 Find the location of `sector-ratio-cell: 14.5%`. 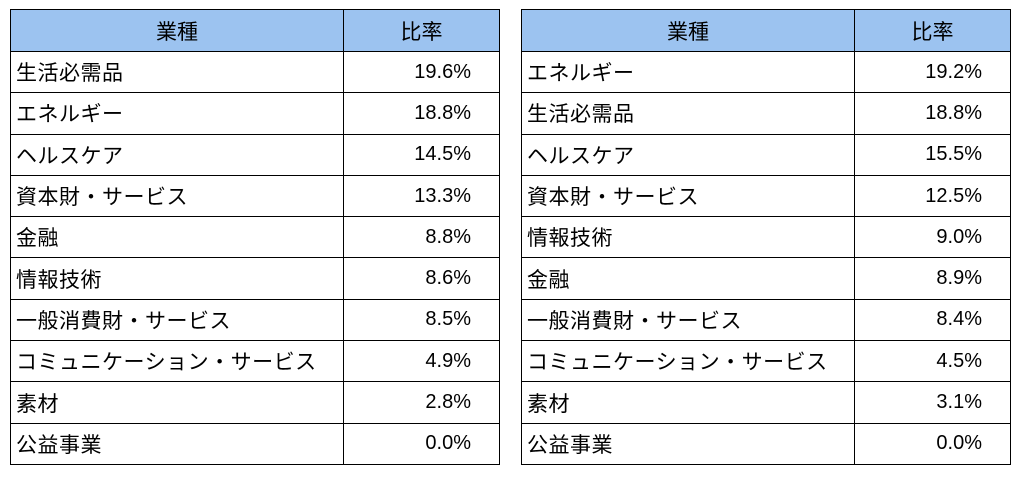

sector-ratio-cell: 14.5% is located at coordinates (421, 154).